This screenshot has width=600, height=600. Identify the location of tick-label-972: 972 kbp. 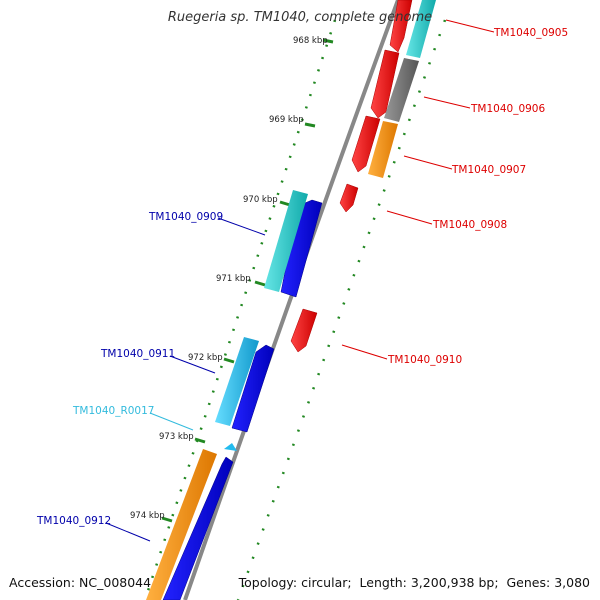
(205, 358).